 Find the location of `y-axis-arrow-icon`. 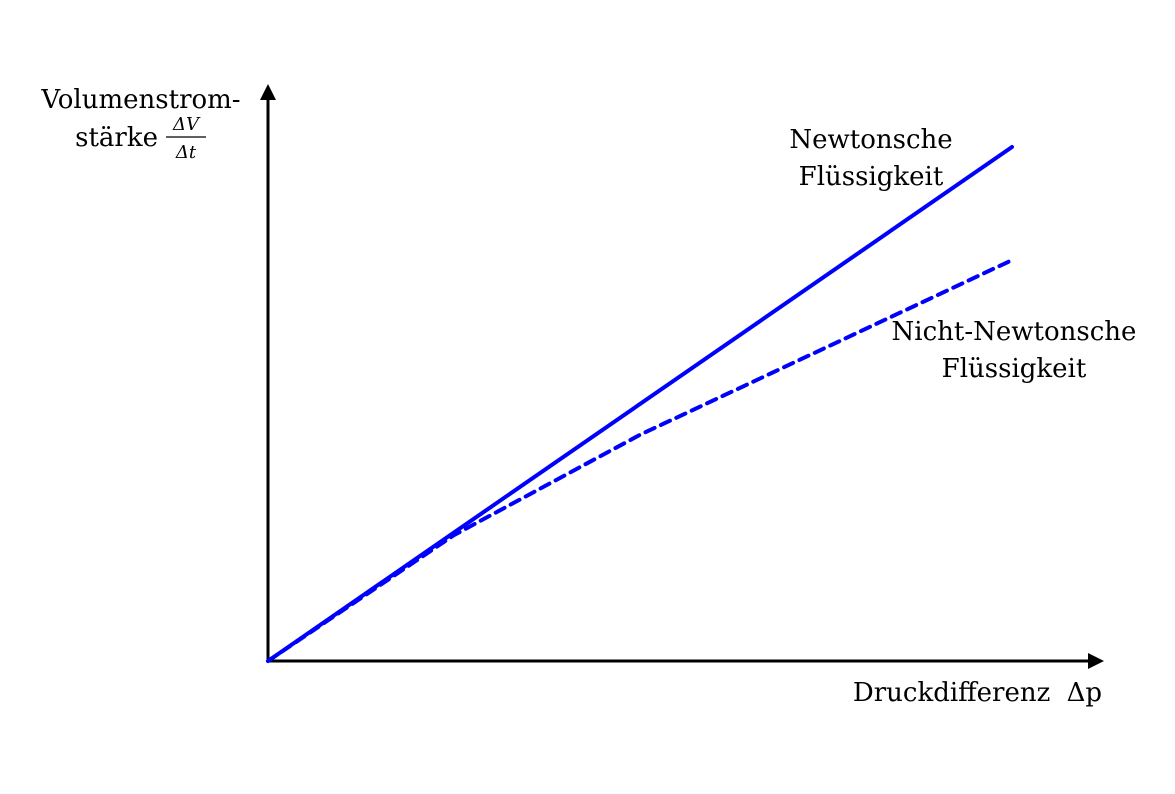

y-axis-arrow-icon is located at coordinates (268, 92).